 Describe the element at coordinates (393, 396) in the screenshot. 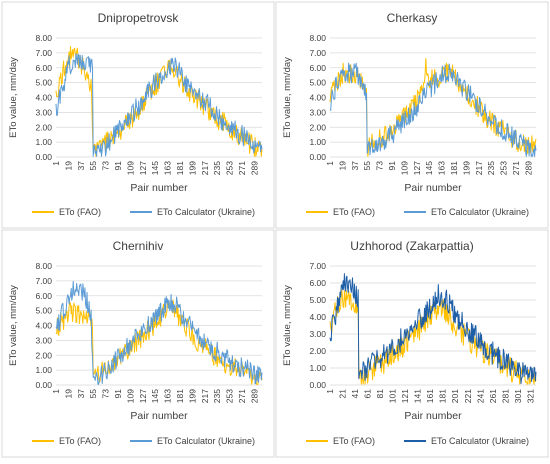

I see `x-tick-label: 101` at that location.